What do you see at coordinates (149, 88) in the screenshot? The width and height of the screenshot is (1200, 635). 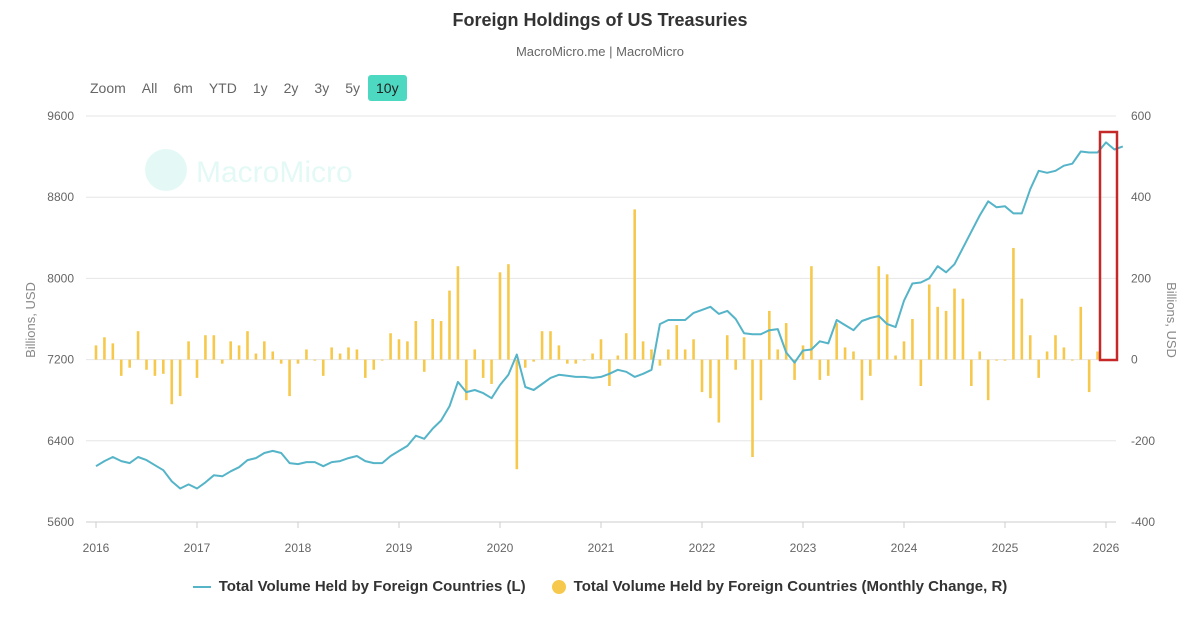 I see `zoom-button-all: All` at bounding box center [149, 88].